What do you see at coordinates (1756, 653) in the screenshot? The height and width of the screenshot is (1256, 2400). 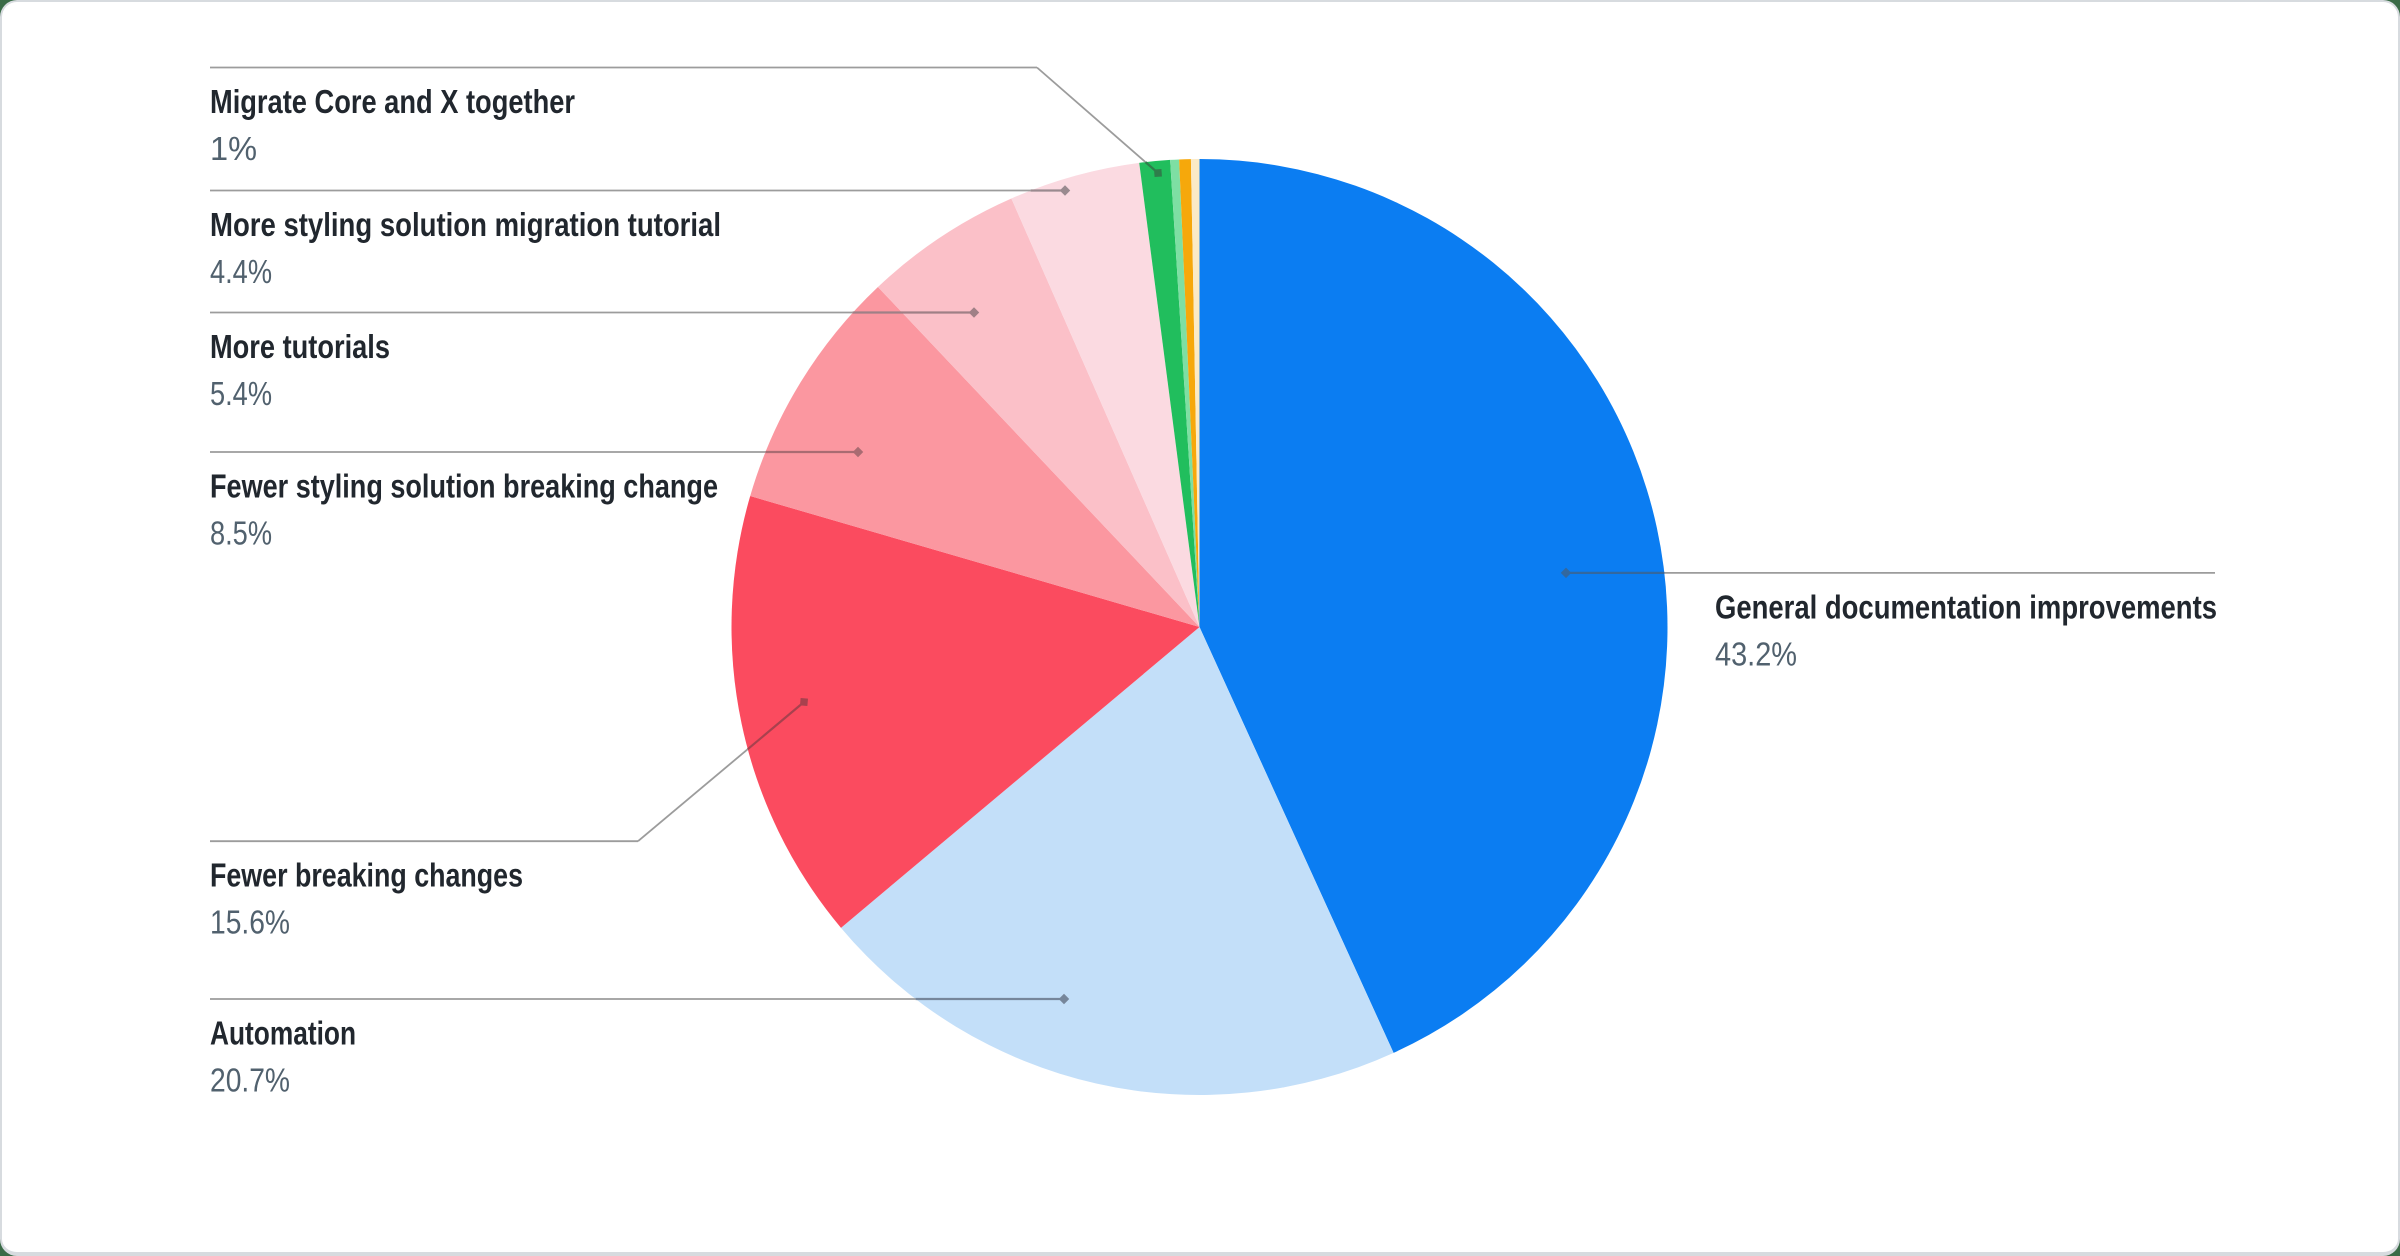 I see `svg-text: 43.2%` at bounding box center [1756, 653].